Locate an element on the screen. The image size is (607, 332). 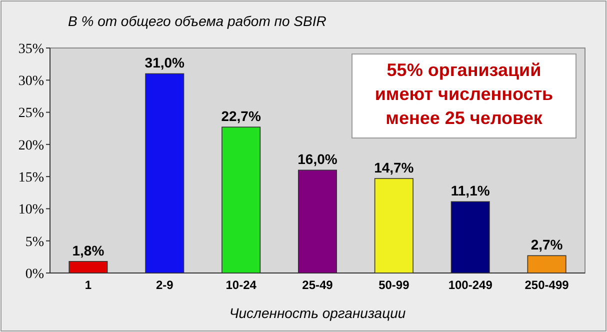
y-tick-label: 10% is located at coordinates (31, 210).